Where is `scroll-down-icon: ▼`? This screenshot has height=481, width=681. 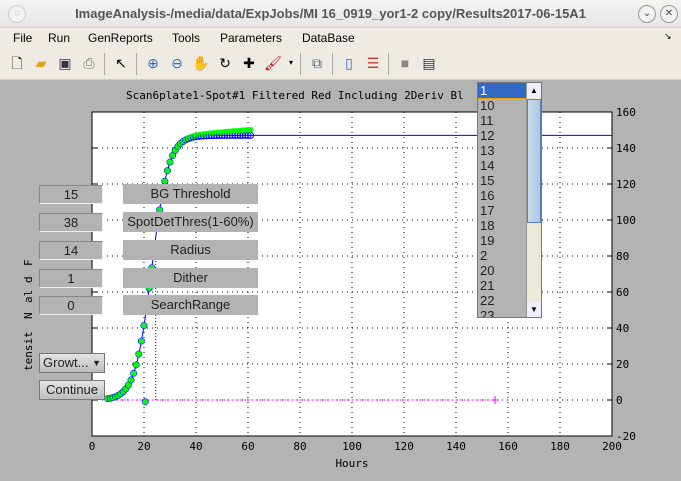 scroll-down-icon: ▼ is located at coordinates (534, 309).